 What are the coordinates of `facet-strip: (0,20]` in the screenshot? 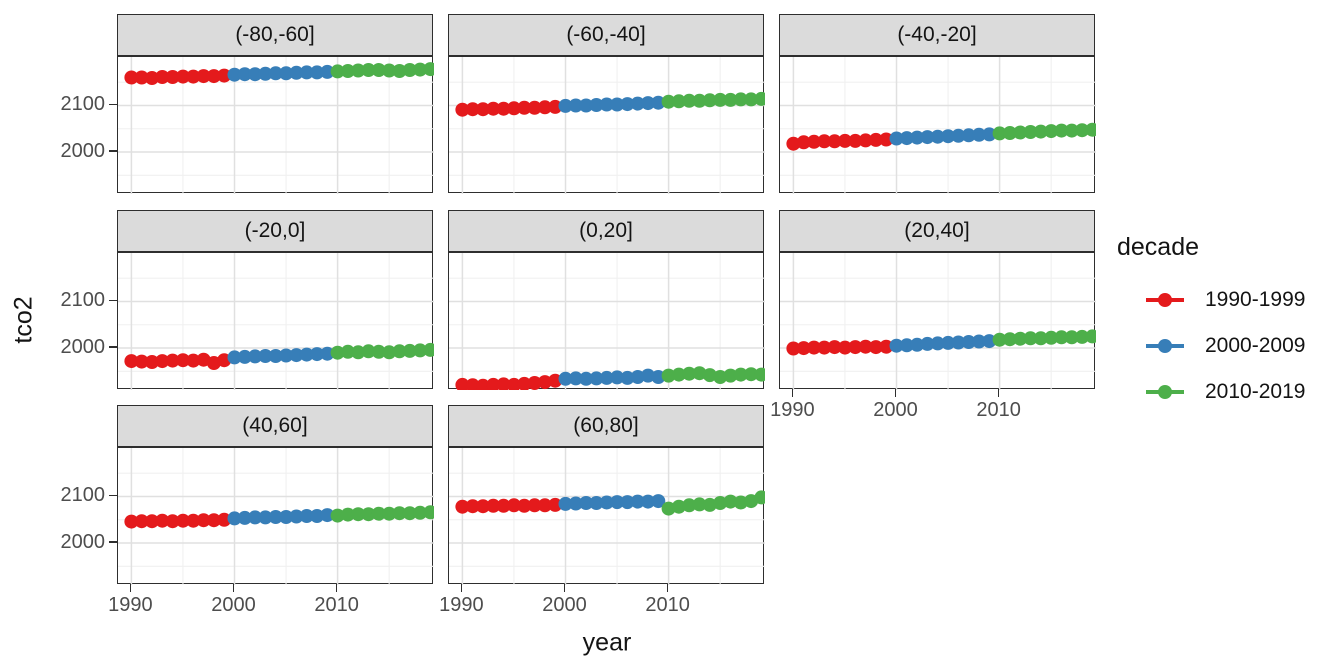 It's located at (606, 231).